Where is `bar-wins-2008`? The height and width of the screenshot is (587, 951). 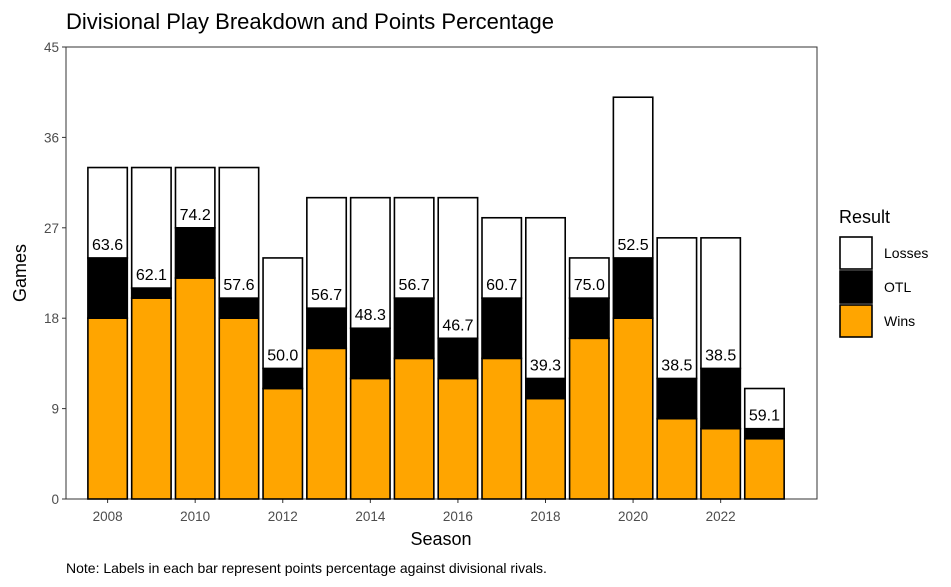 bar-wins-2008 is located at coordinates (108, 408).